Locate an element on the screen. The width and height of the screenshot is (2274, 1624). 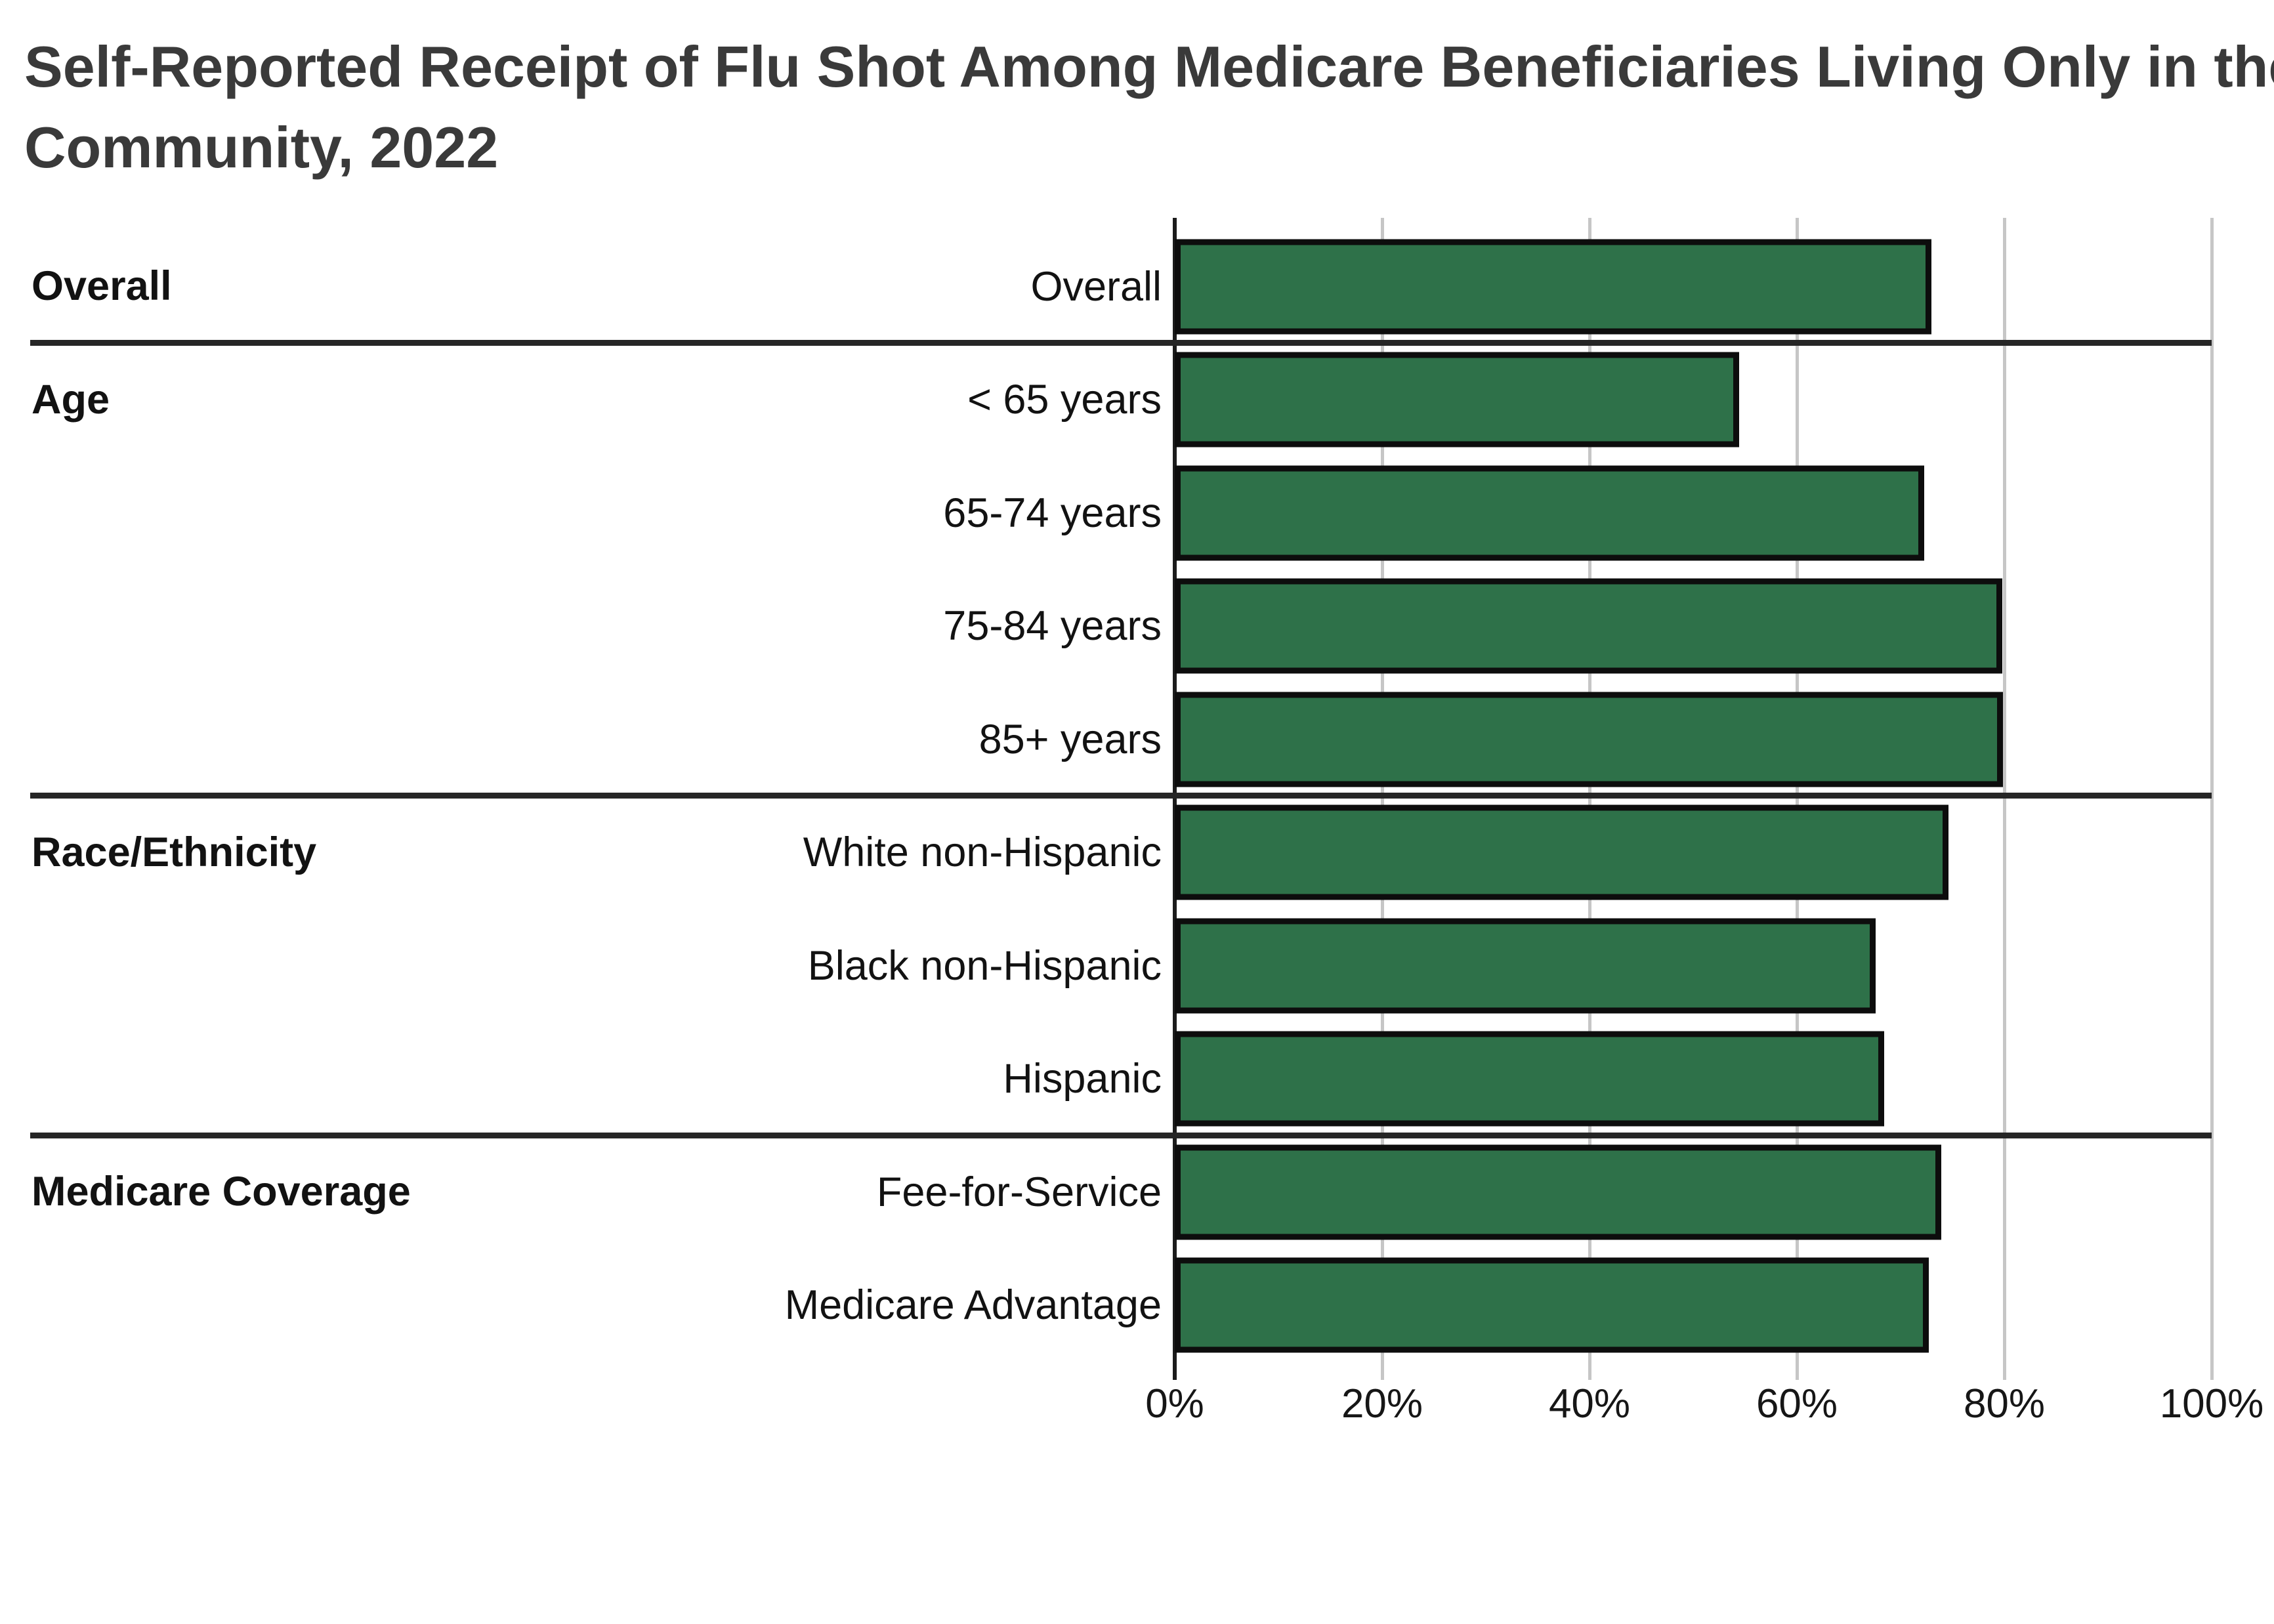
row-label-65-74-years: 65-74 years is located at coordinates (1052, 512).